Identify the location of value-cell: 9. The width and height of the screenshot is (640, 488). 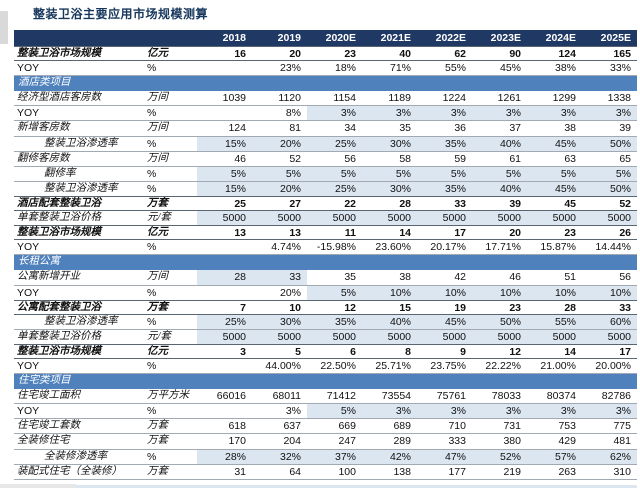
(463, 351).